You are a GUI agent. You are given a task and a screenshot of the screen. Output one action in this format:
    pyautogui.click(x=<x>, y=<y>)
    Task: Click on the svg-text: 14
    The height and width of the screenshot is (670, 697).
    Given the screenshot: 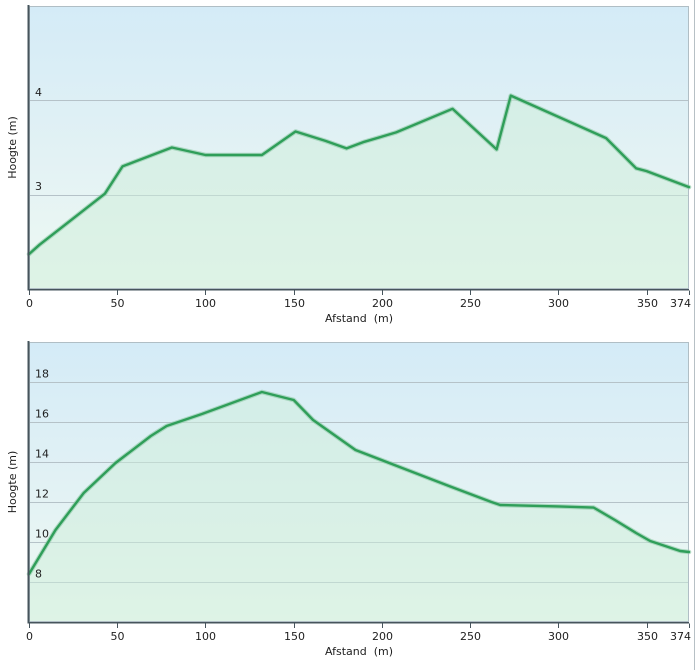 What is the action you would take?
    pyautogui.click(x=42, y=454)
    